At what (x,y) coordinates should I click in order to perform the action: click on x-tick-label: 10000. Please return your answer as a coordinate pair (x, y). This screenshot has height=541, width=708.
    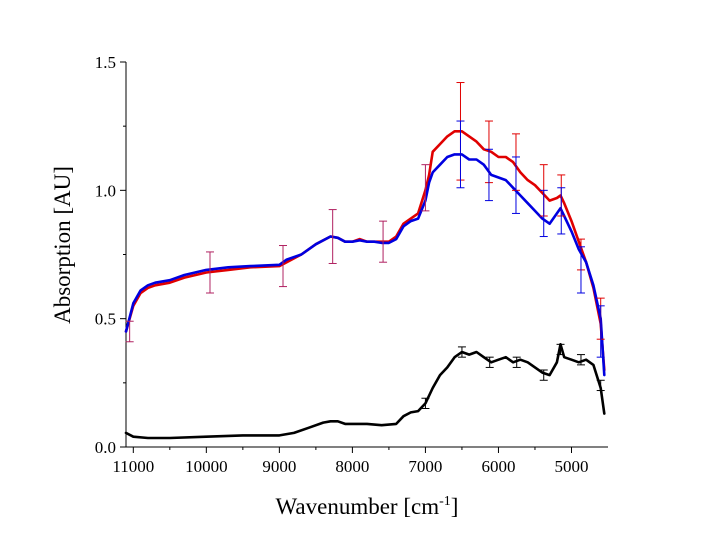
    Looking at the image, I should click on (206, 466).